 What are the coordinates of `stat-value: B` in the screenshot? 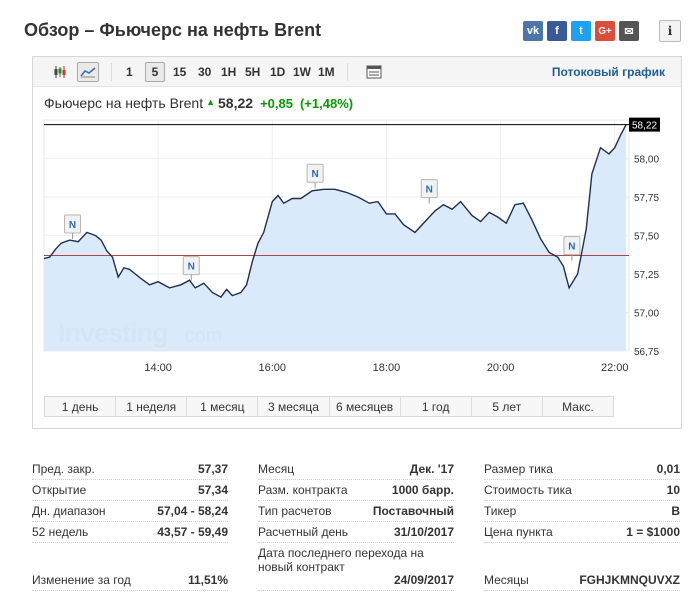 It's located at (675, 511).